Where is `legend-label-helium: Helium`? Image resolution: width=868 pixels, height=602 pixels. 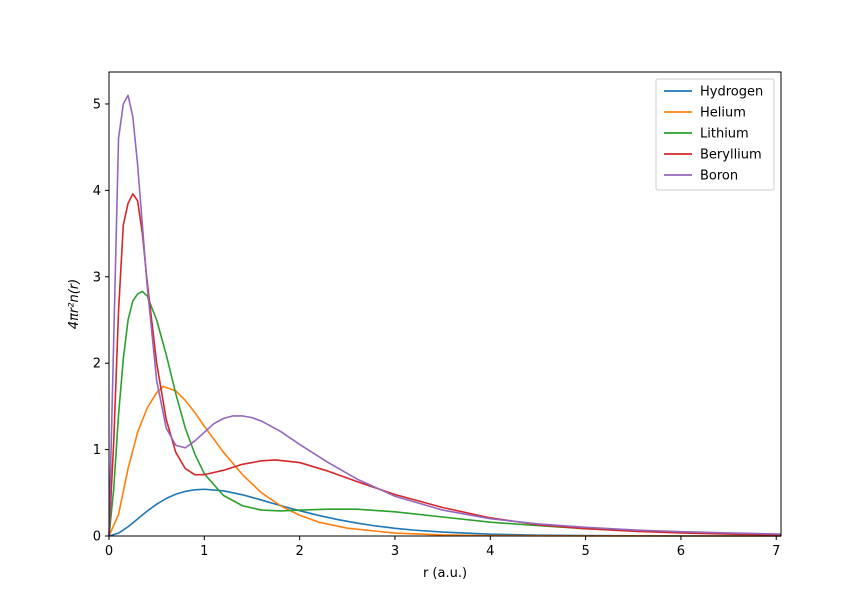 legend-label-helium: Helium is located at coordinates (723, 113).